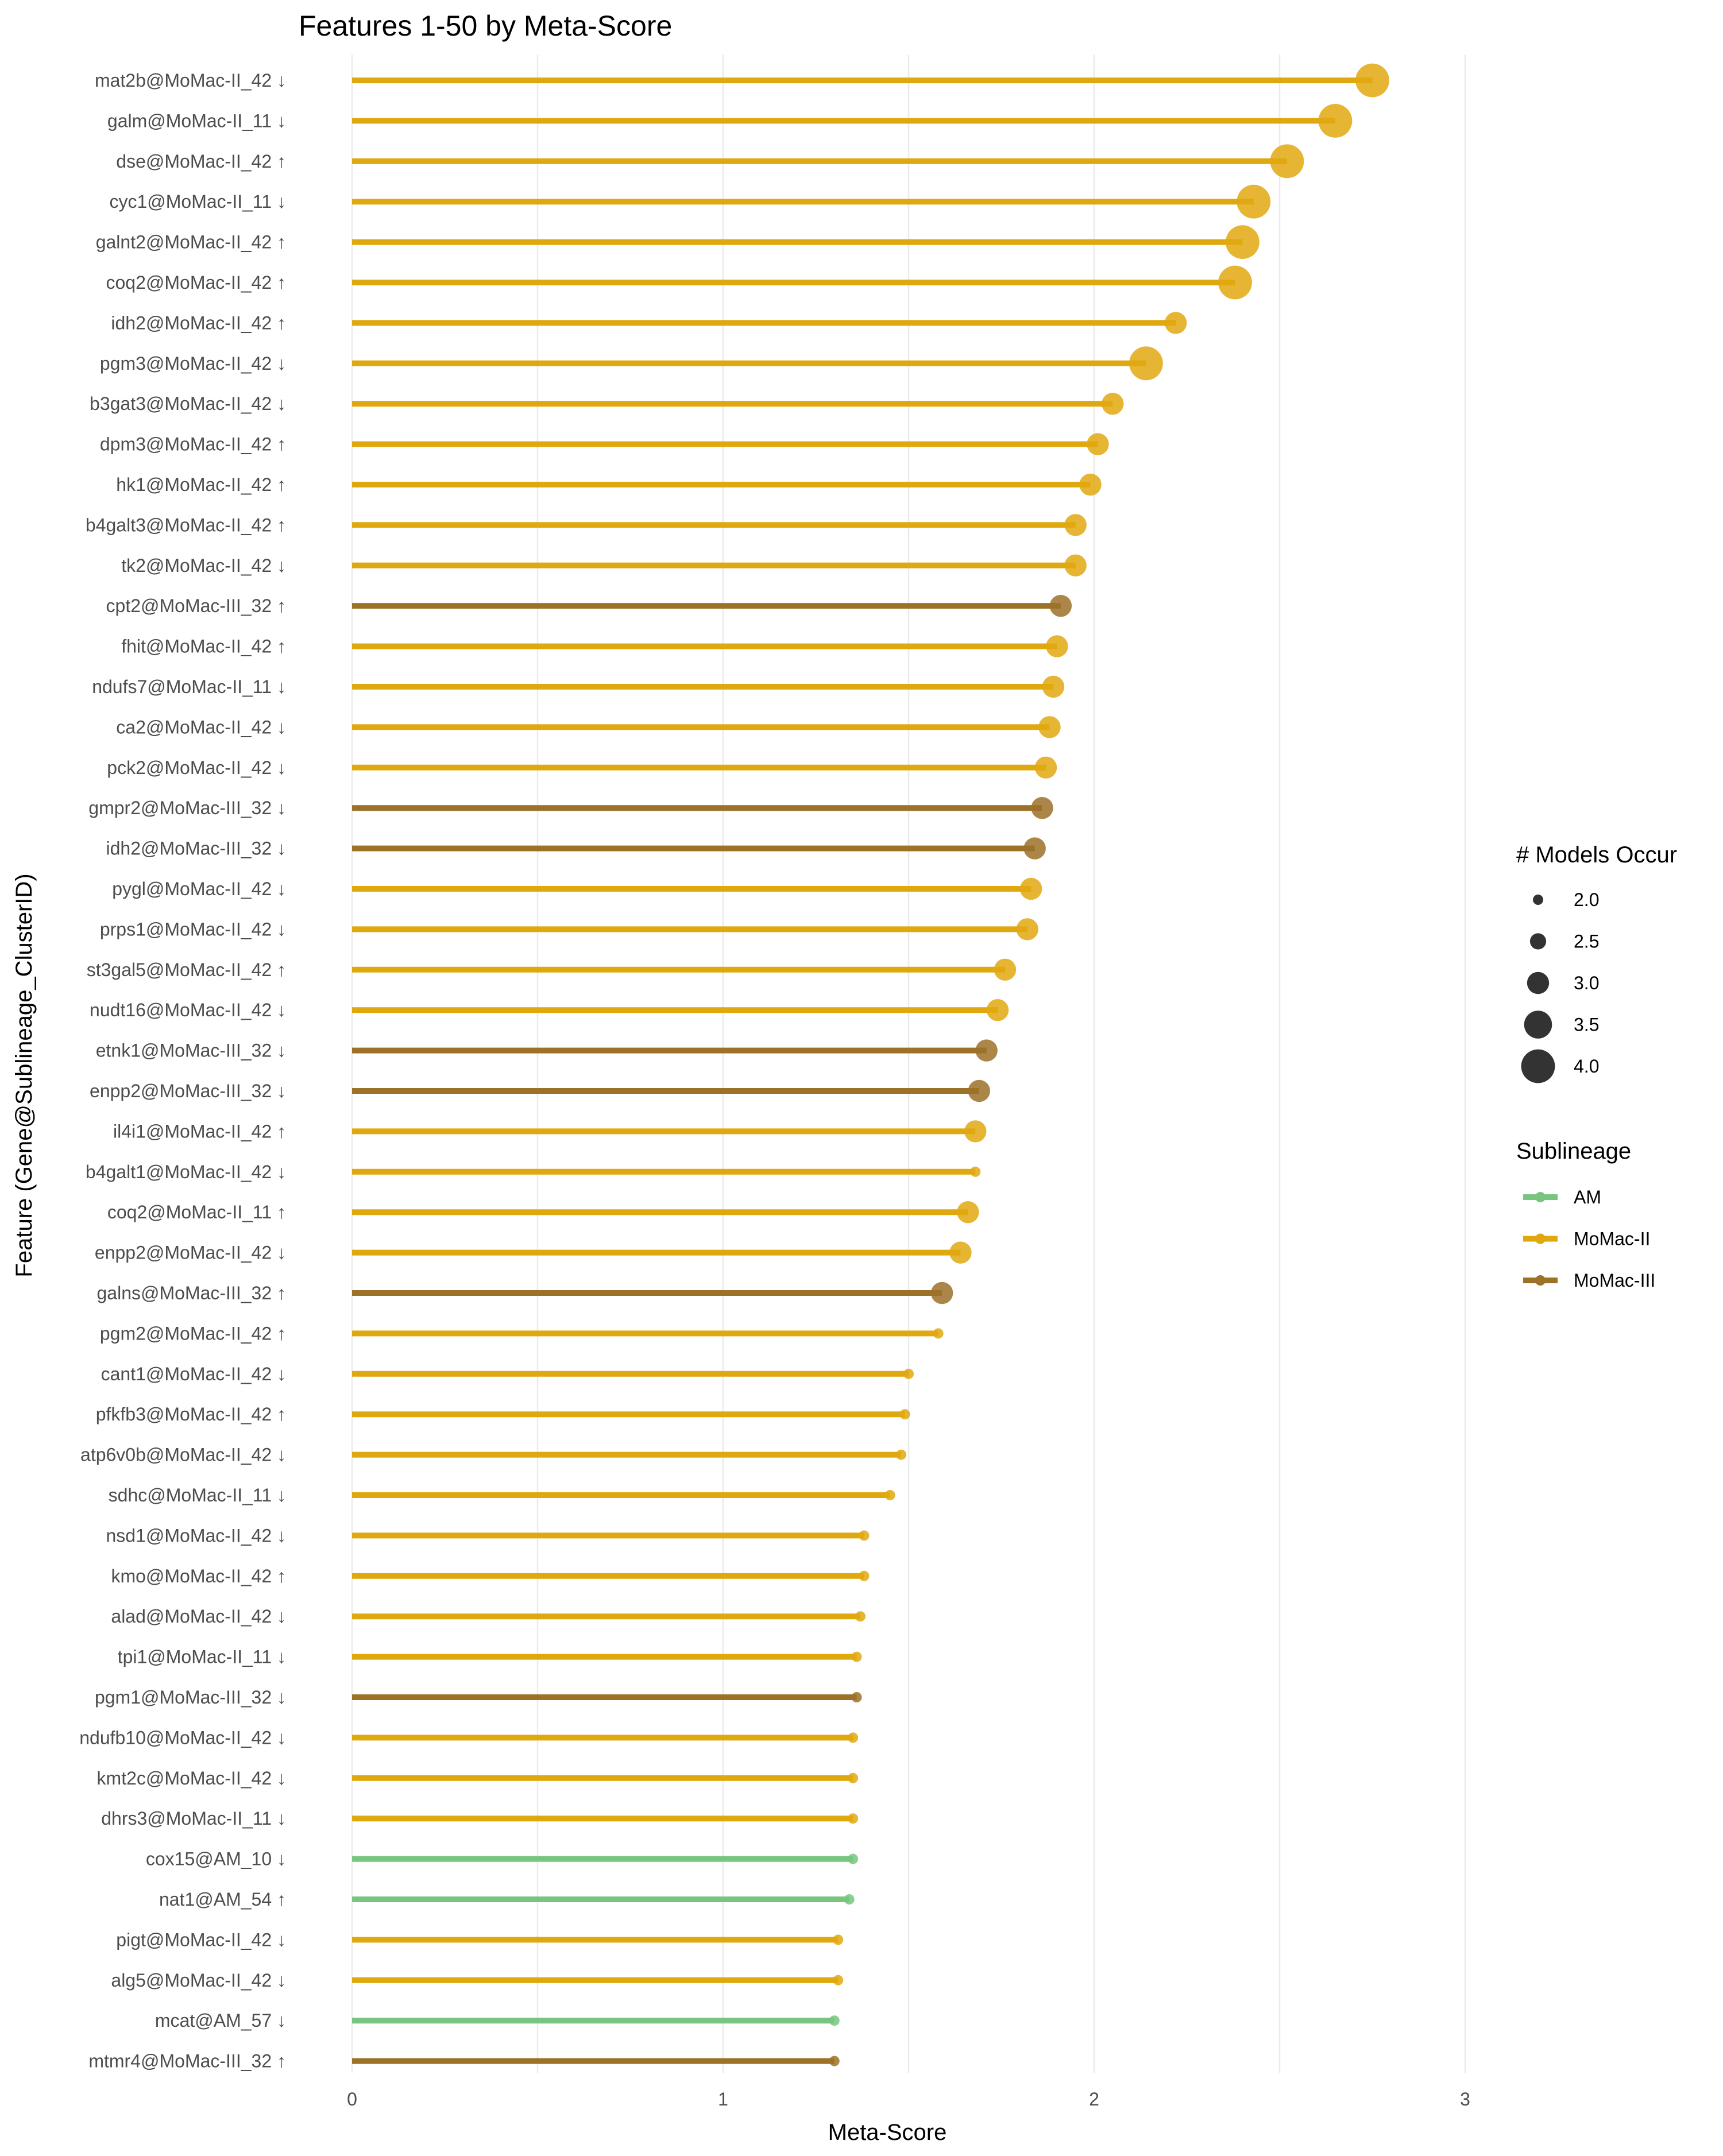  Describe the element at coordinates (193, 929) in the screenshot. I see `y-tick-label: prps1@MoMac-II_42 ↓` at that location.